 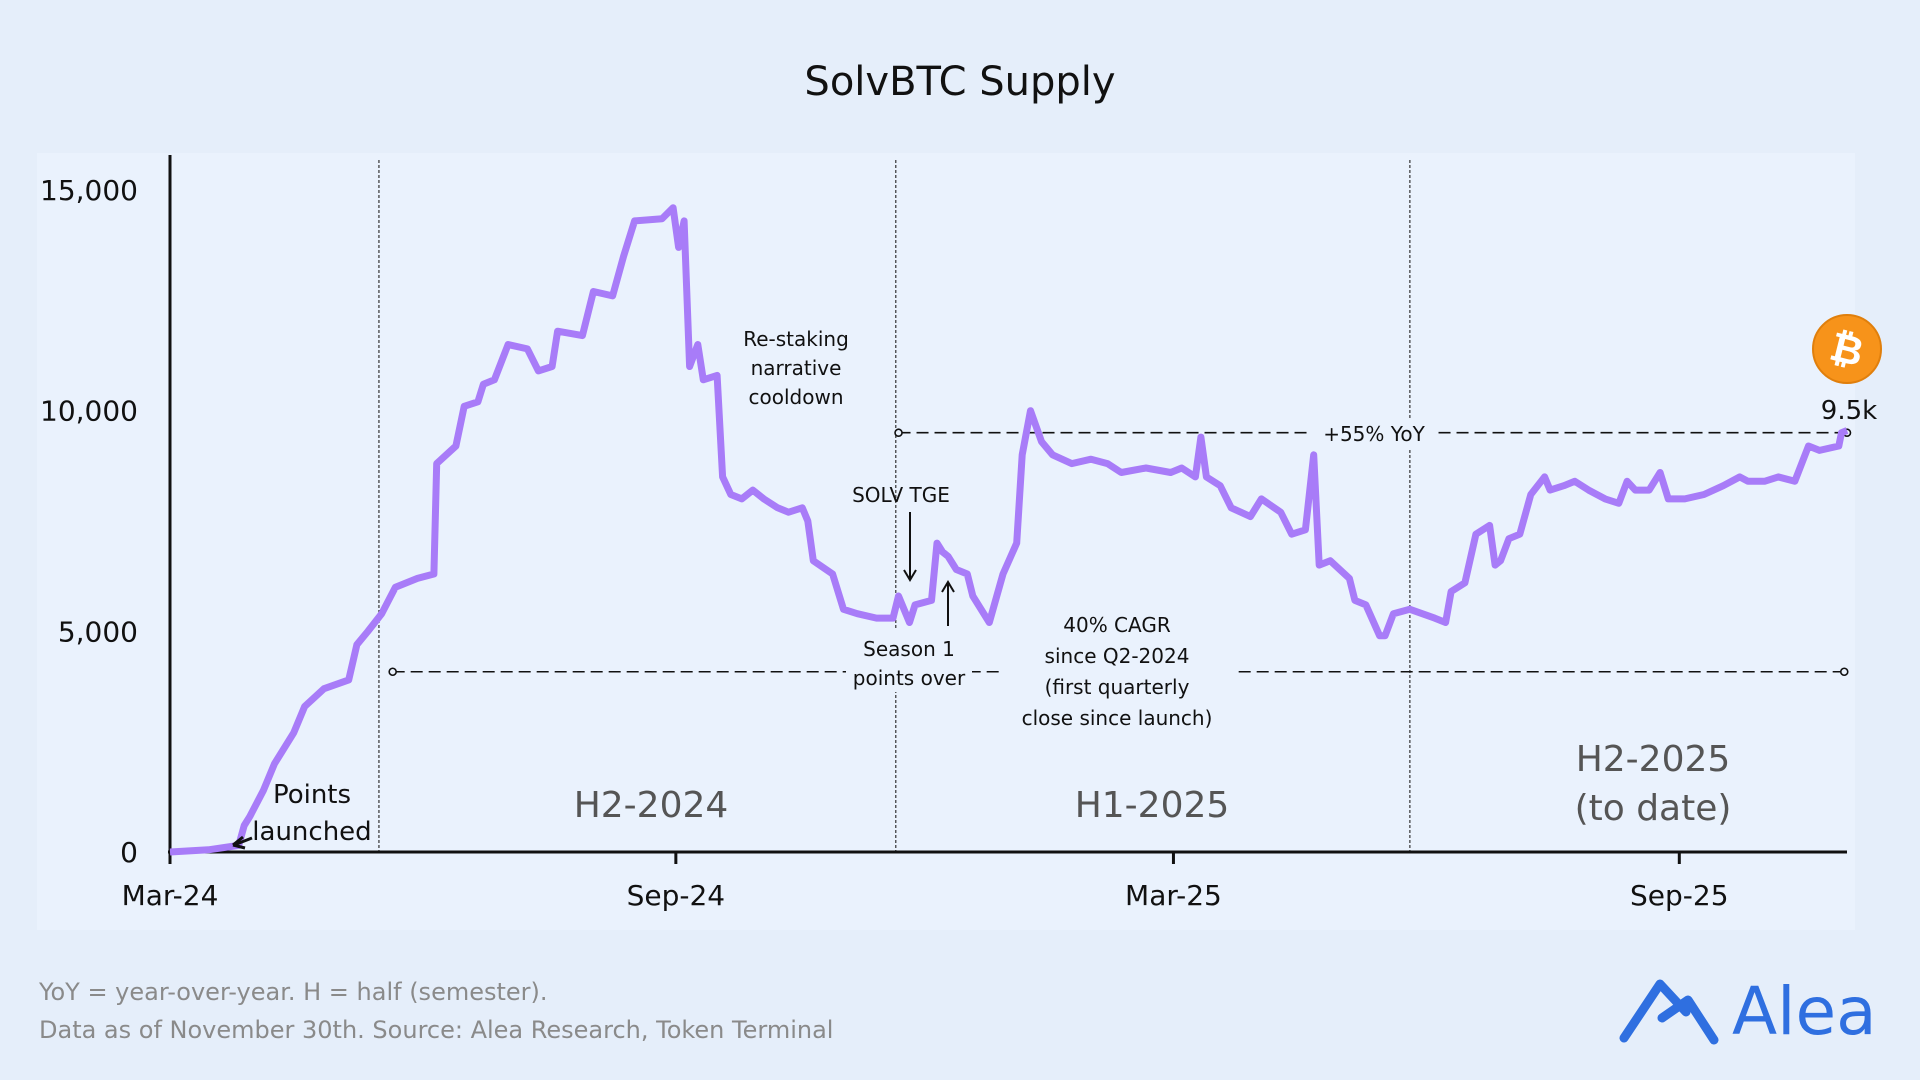 What do you see at coordinates (676, 895) in the screenshot?
I see `x-tick-label: Sep-24` at bounding box center [676, 895].